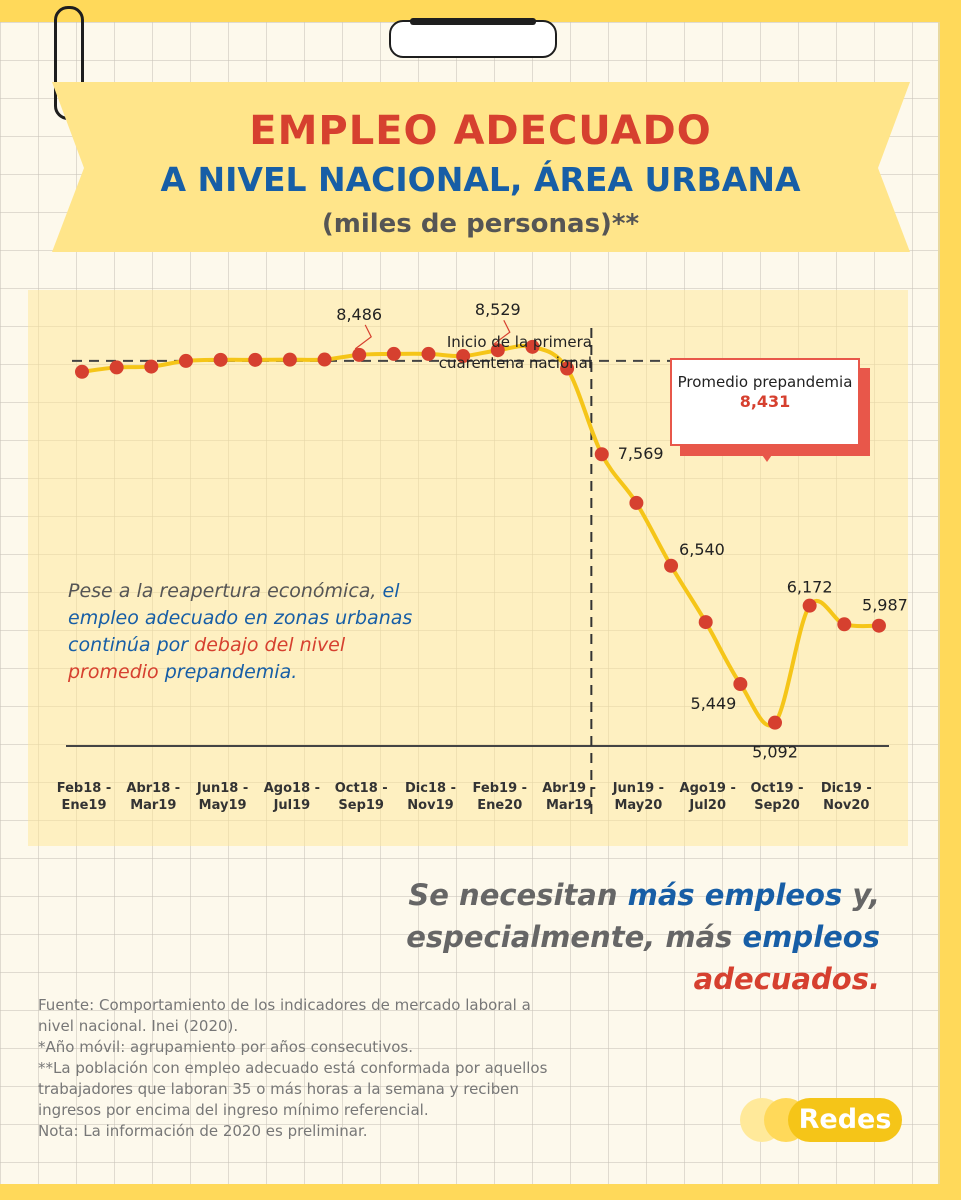 This screenshot has width=961, height=1200. I want to click on x-tick-label: Dic19 -, so click(846, 788).